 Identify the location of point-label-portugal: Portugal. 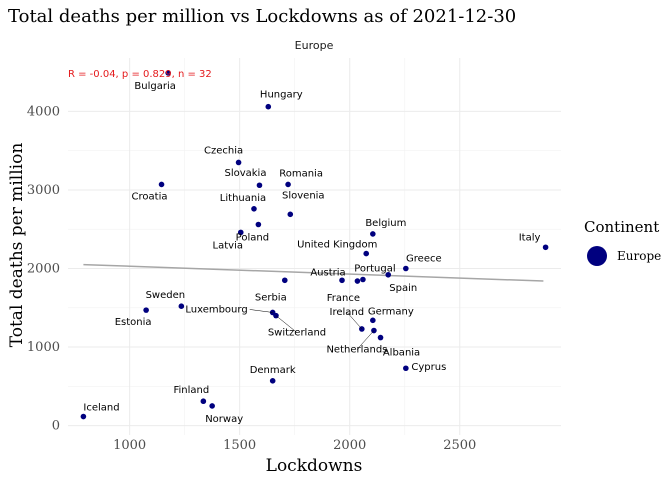
(374, 268).